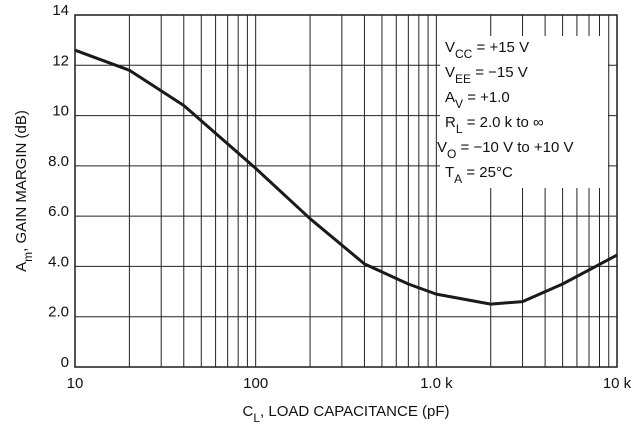 The image size is (634, 432). Describe the element at coordinates (75, 383) in the screenshot. I see `x-tick-label: 10` at that location.